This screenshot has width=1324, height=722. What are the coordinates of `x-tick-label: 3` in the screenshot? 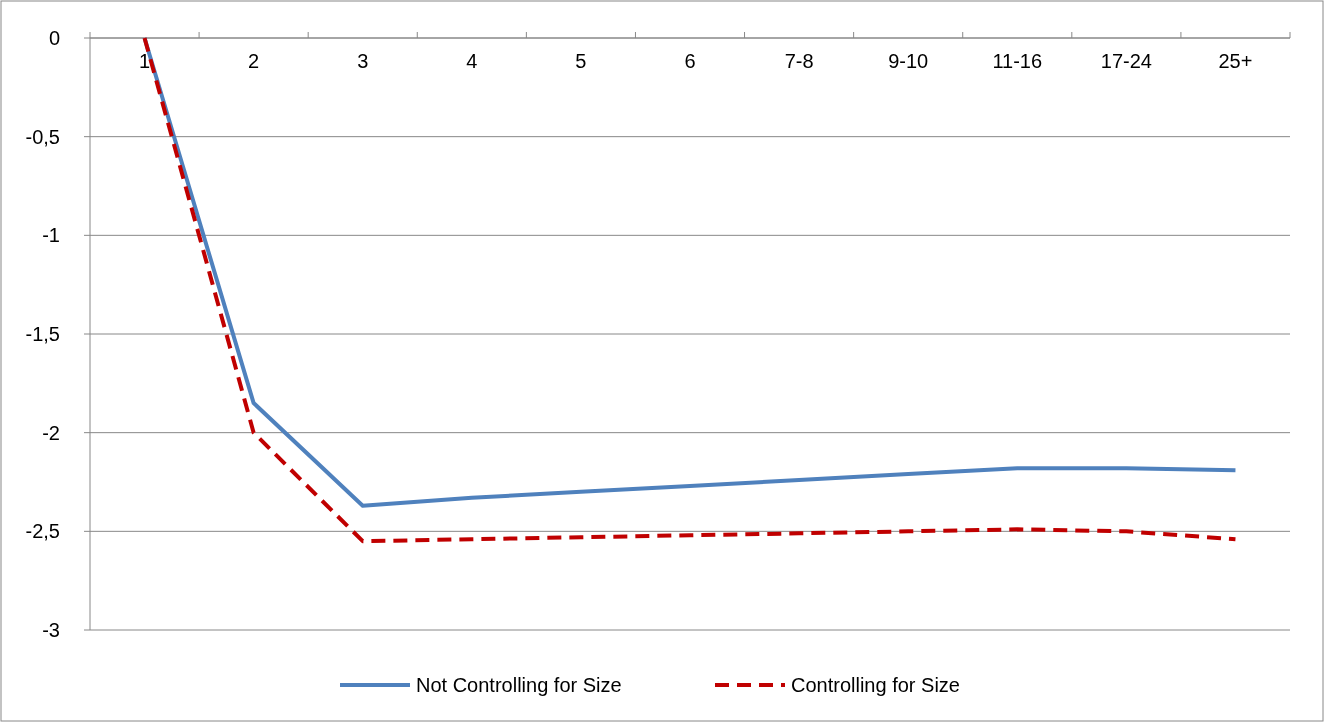 It's located at (363, 61).